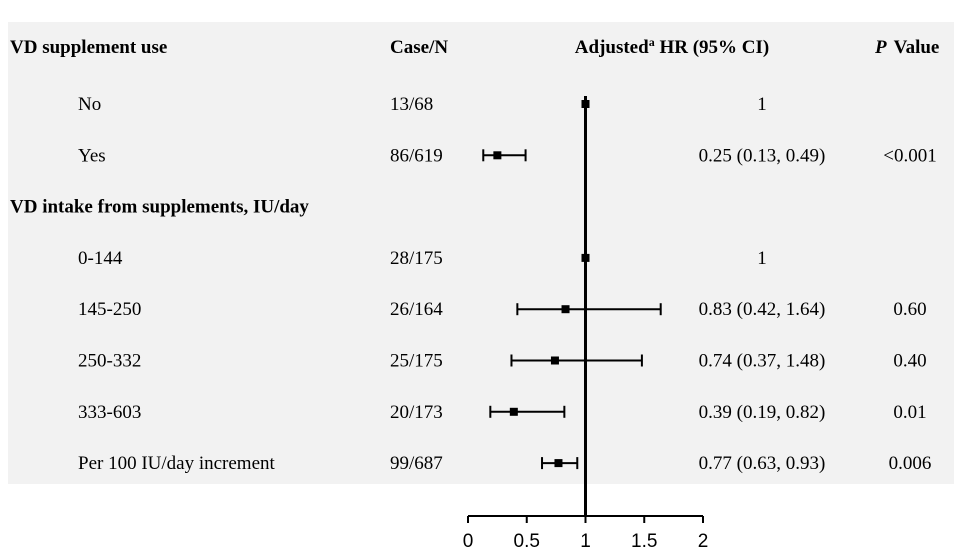 This screenshot has width=957, height=554. Describe the element at coordinates (585, 541) in the screenshot. I see `x-tick-label: 1` at that location.